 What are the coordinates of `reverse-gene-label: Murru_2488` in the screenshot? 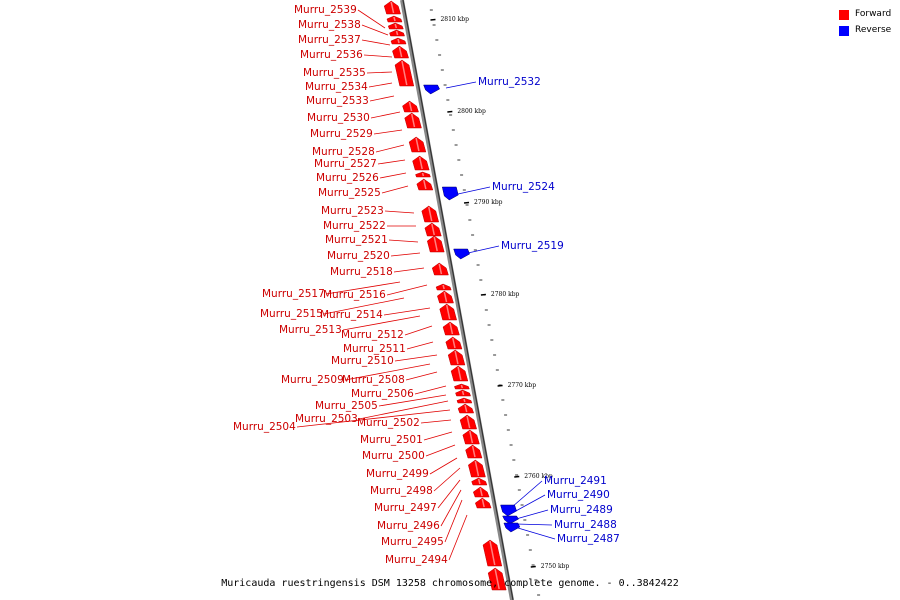 It's located at (585, 525).